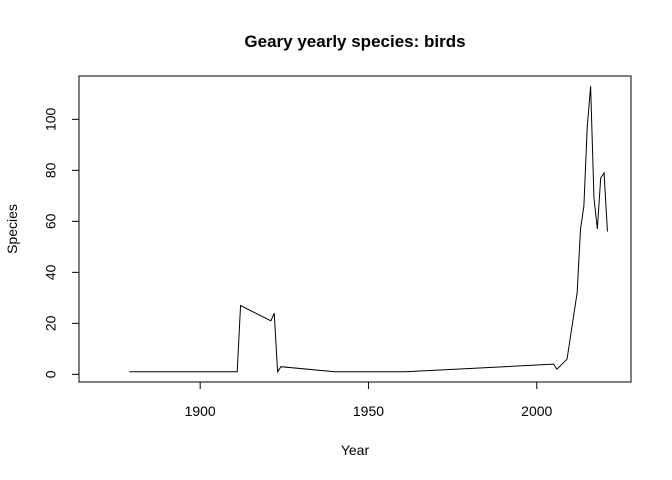 This screenshot has height=480, width=672. What do you see at coordinates (51, 170) in the screenshot?
I see `y-tick-label: 80` at bounding box center [51, 170].